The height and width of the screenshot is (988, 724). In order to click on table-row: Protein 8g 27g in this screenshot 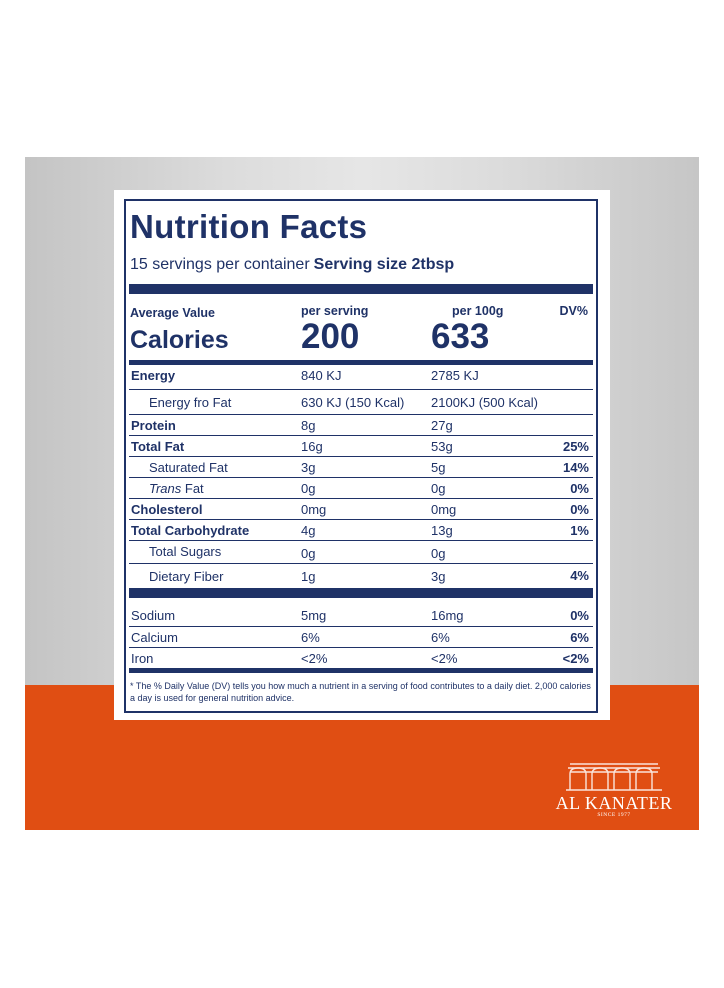, I will do `click(361, 425)`.